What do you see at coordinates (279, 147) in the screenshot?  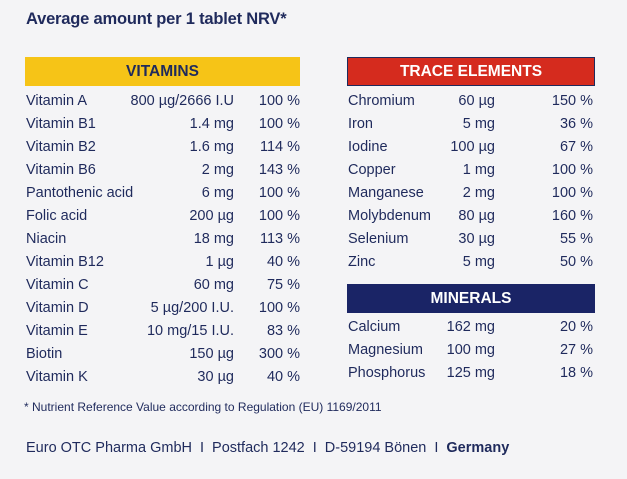 I see `nutrient-nrv: 114 %` at bounding box center [279, 147].